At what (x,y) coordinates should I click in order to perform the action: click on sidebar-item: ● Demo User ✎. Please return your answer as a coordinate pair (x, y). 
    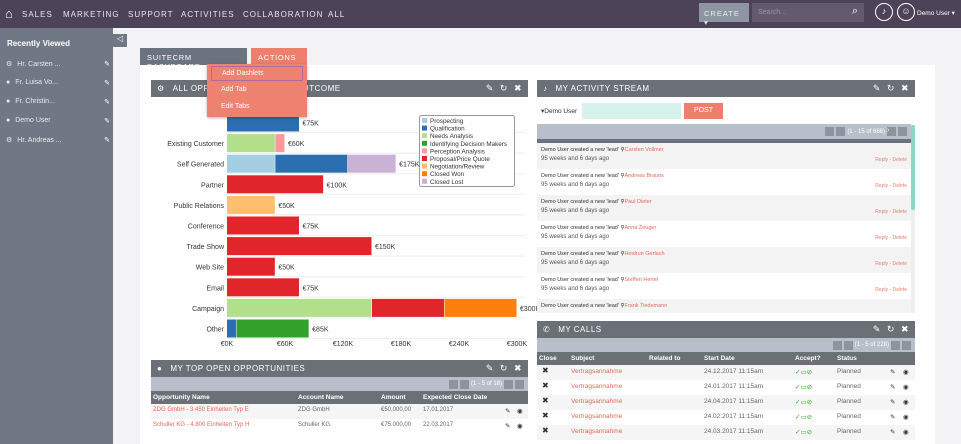
    Looking at the image, I should click on (58, 121).